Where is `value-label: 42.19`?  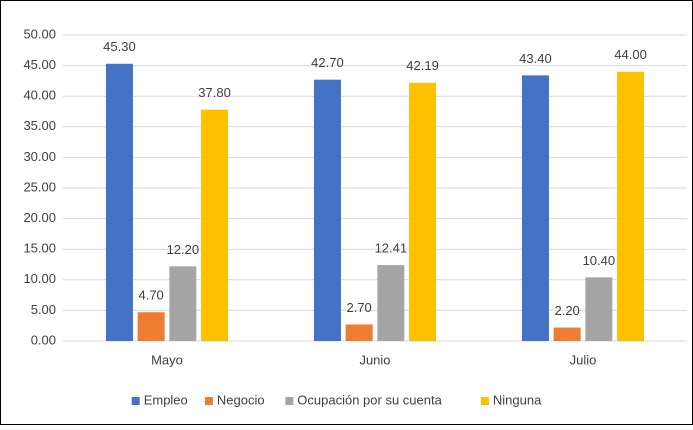
value-label: 42.19 is located at coordinates (422, 65).